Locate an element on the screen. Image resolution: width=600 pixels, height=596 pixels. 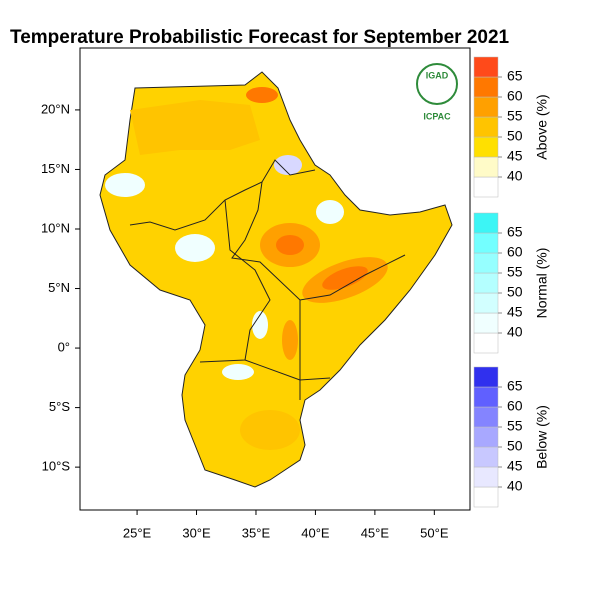
y-tick-label: 10°S is located at coordinates (56, 466).